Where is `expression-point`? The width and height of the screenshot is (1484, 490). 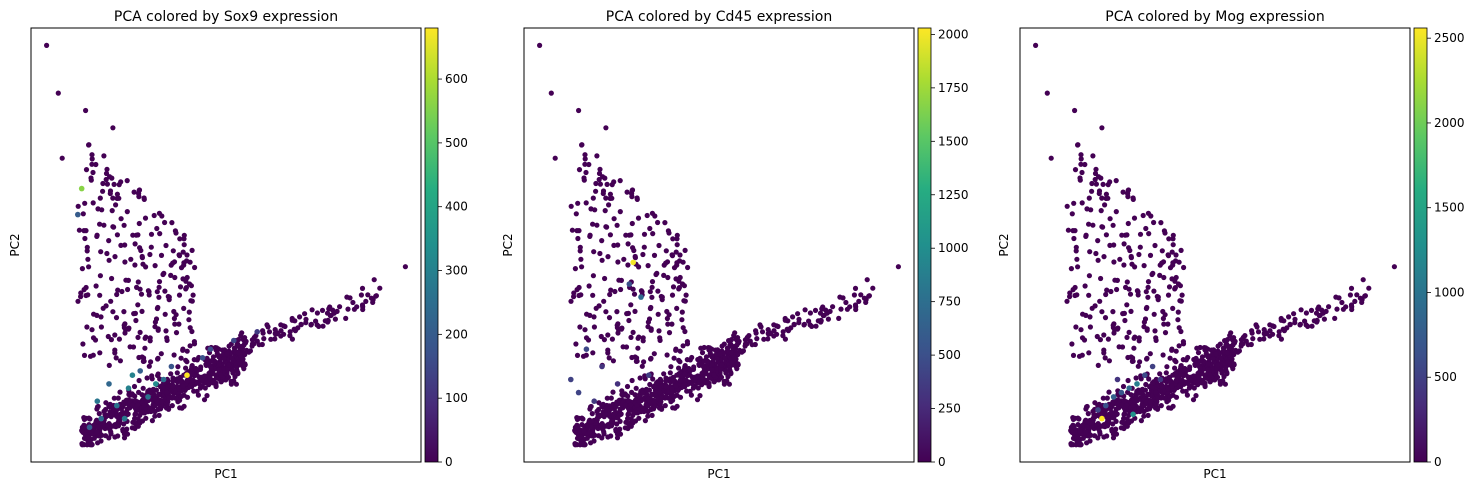
expression-point is located at coordinates (78, 214).